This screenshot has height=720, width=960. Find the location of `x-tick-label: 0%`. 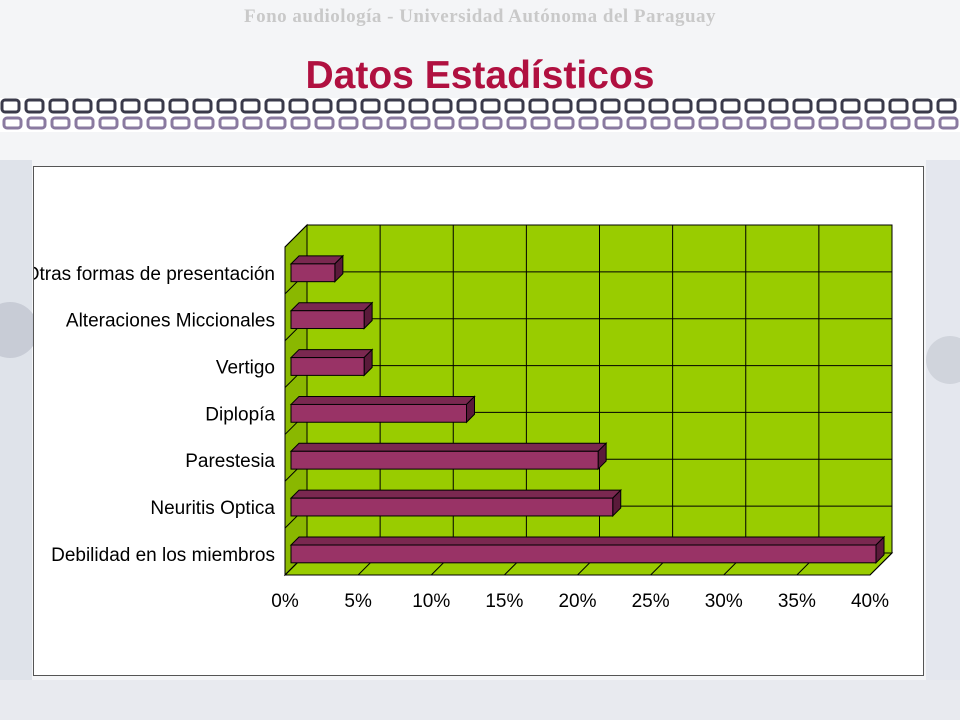

x-tick-label: 0% is located at coordinates (285, 601).